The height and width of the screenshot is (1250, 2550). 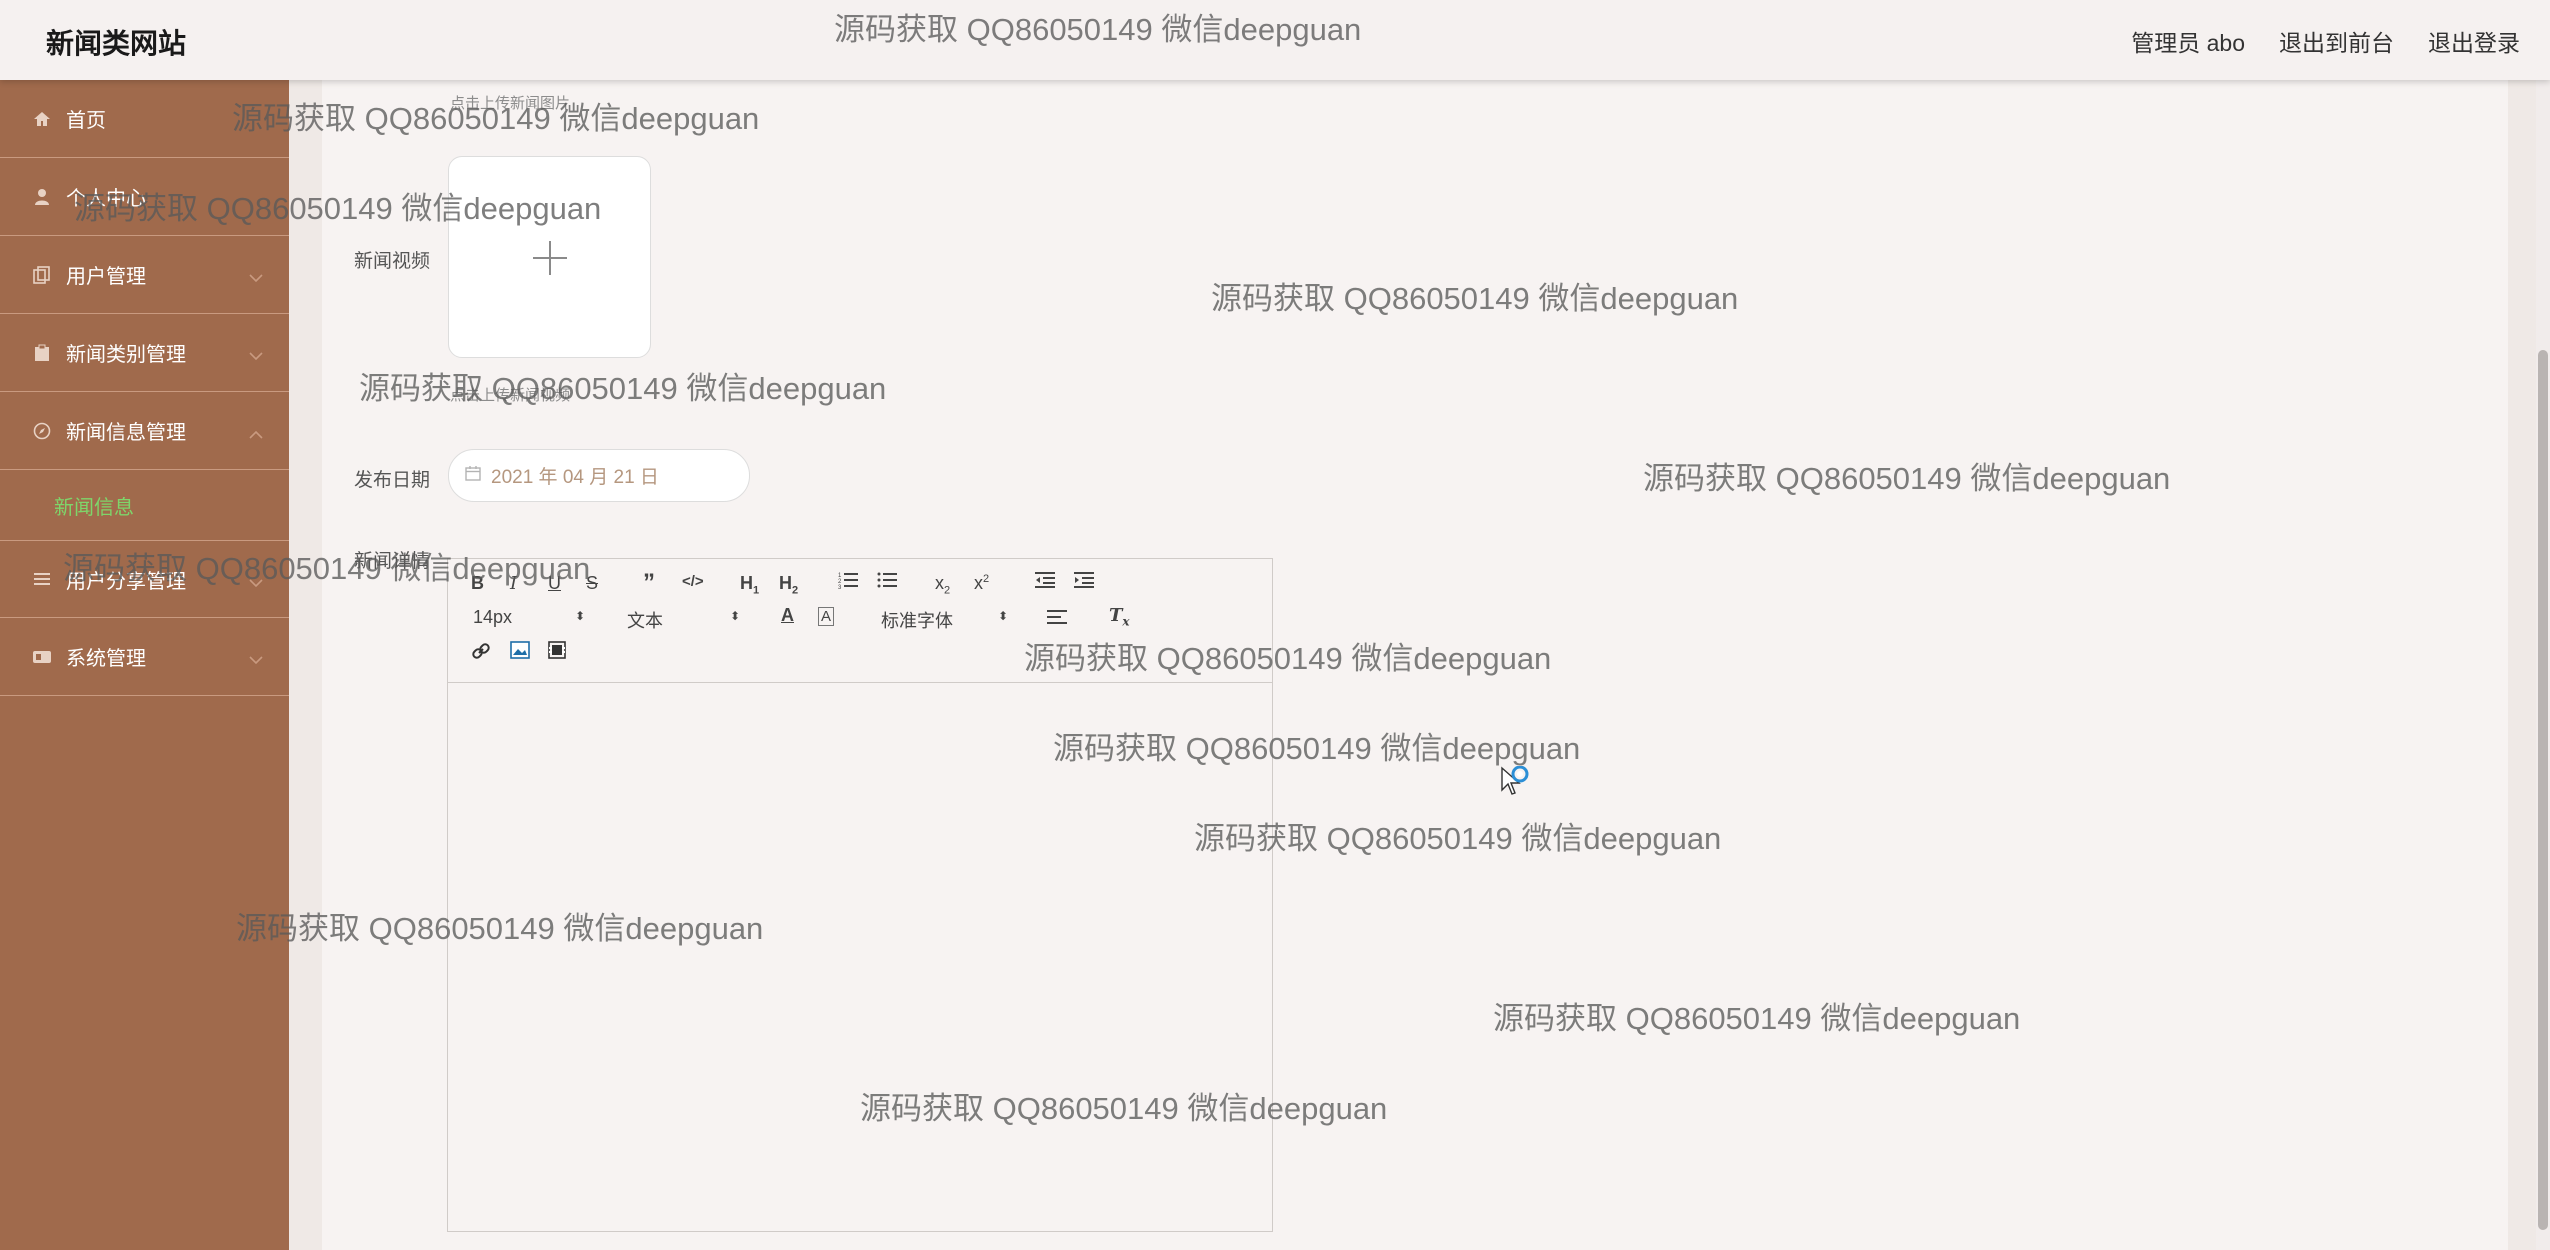 I want to click on align-icon, so click(x=1057, y=619).